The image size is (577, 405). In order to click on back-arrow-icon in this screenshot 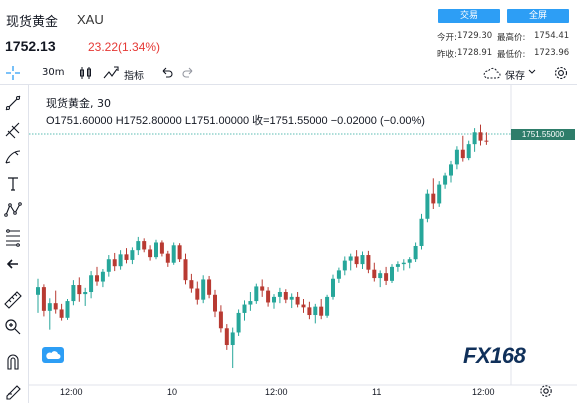, I will do `click(13, 264)`.